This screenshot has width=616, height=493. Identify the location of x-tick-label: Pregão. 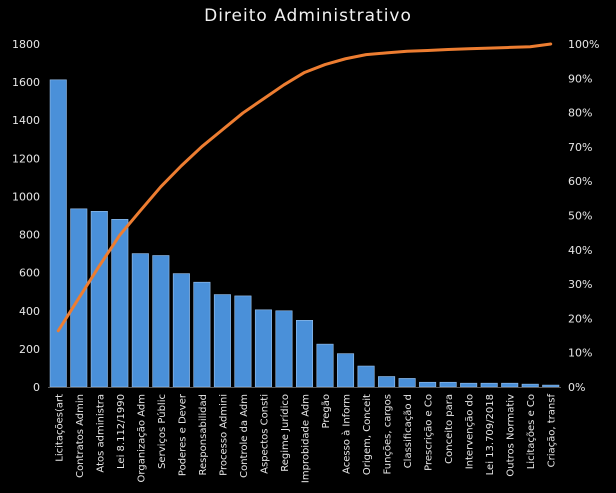
(326, 411).